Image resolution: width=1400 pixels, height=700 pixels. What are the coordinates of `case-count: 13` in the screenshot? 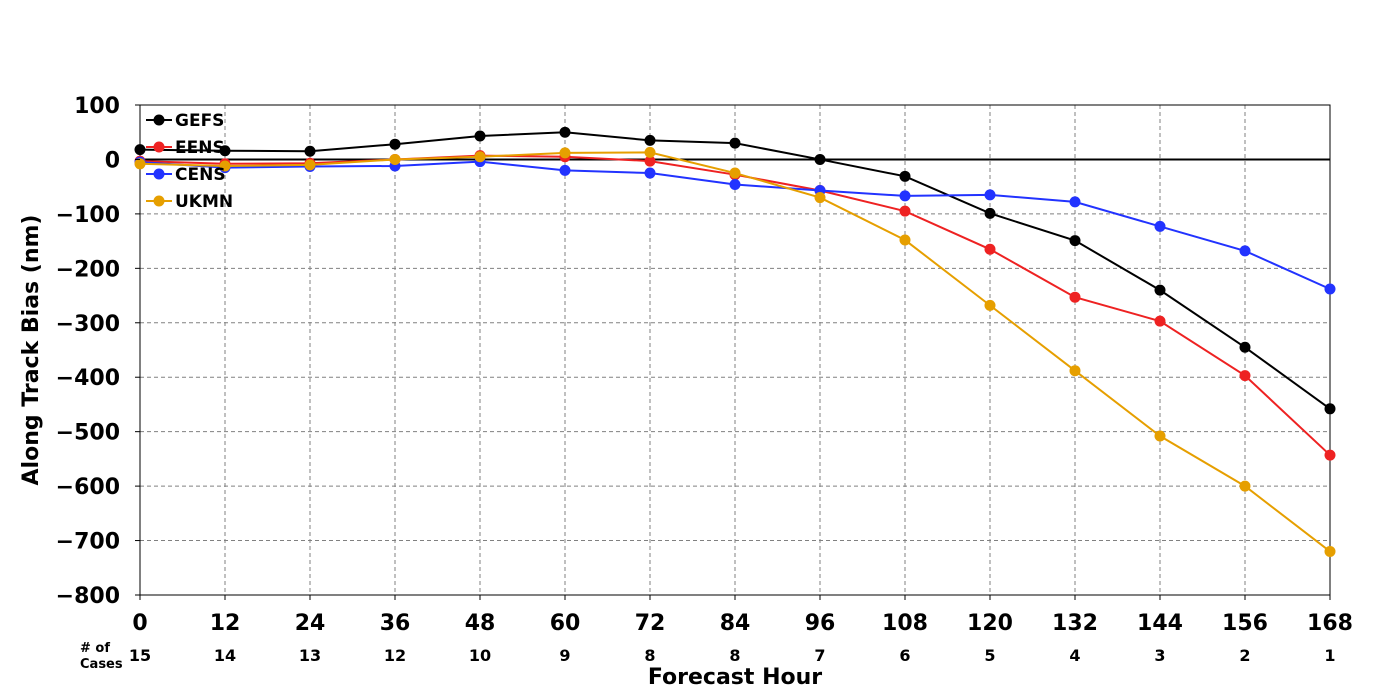 It's located at (310, 655).